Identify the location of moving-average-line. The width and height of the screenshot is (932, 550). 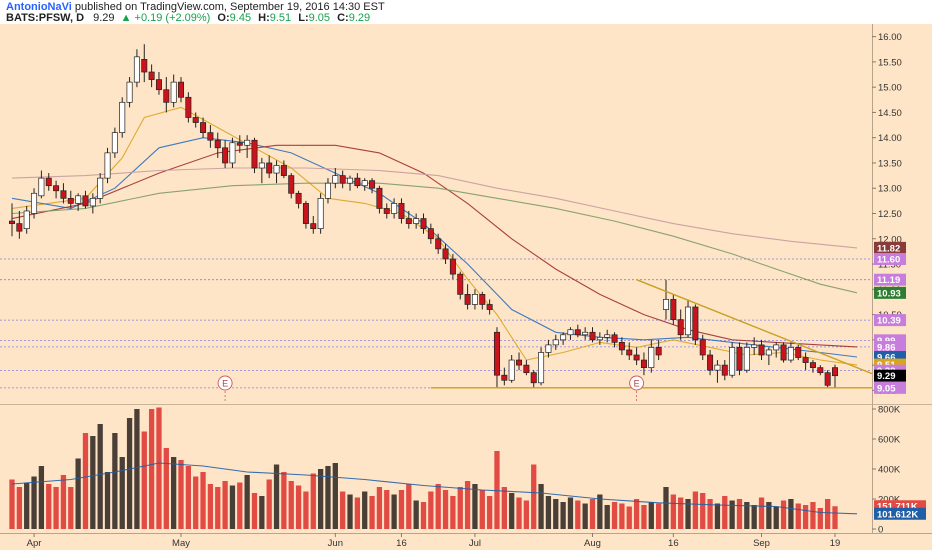
(434, 488).